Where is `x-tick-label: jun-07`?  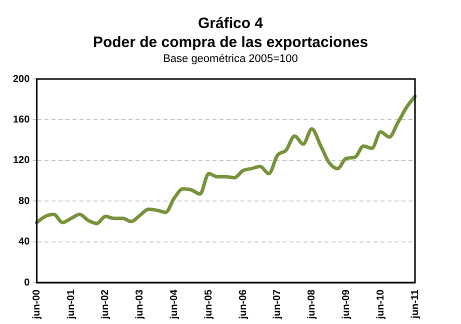 x-tick-label: jun-07 is located at coordinates (278, 304).